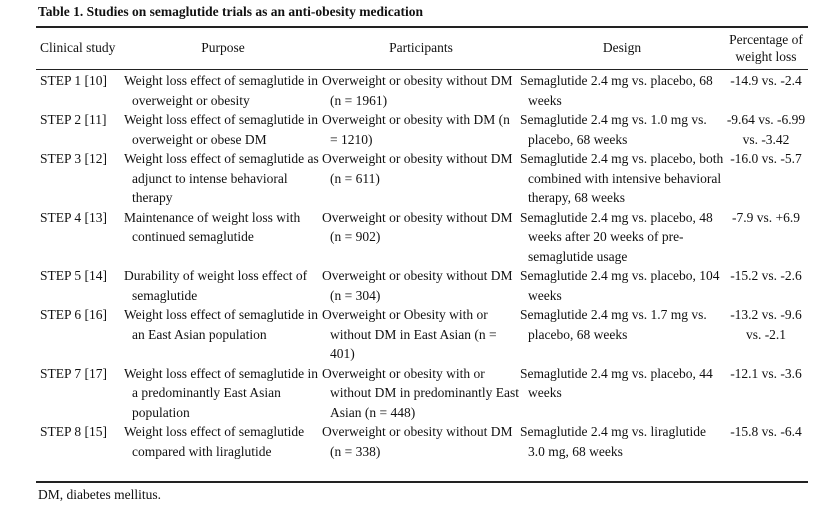 The height and width of the screenshot is (525, 825). What do you see at coordinates (766, 324) in the screenshot?
I see `cell-weight-loss-pct: -13.2 vs. -9.6 vs. -2.1` at bounding box center [766, 324].